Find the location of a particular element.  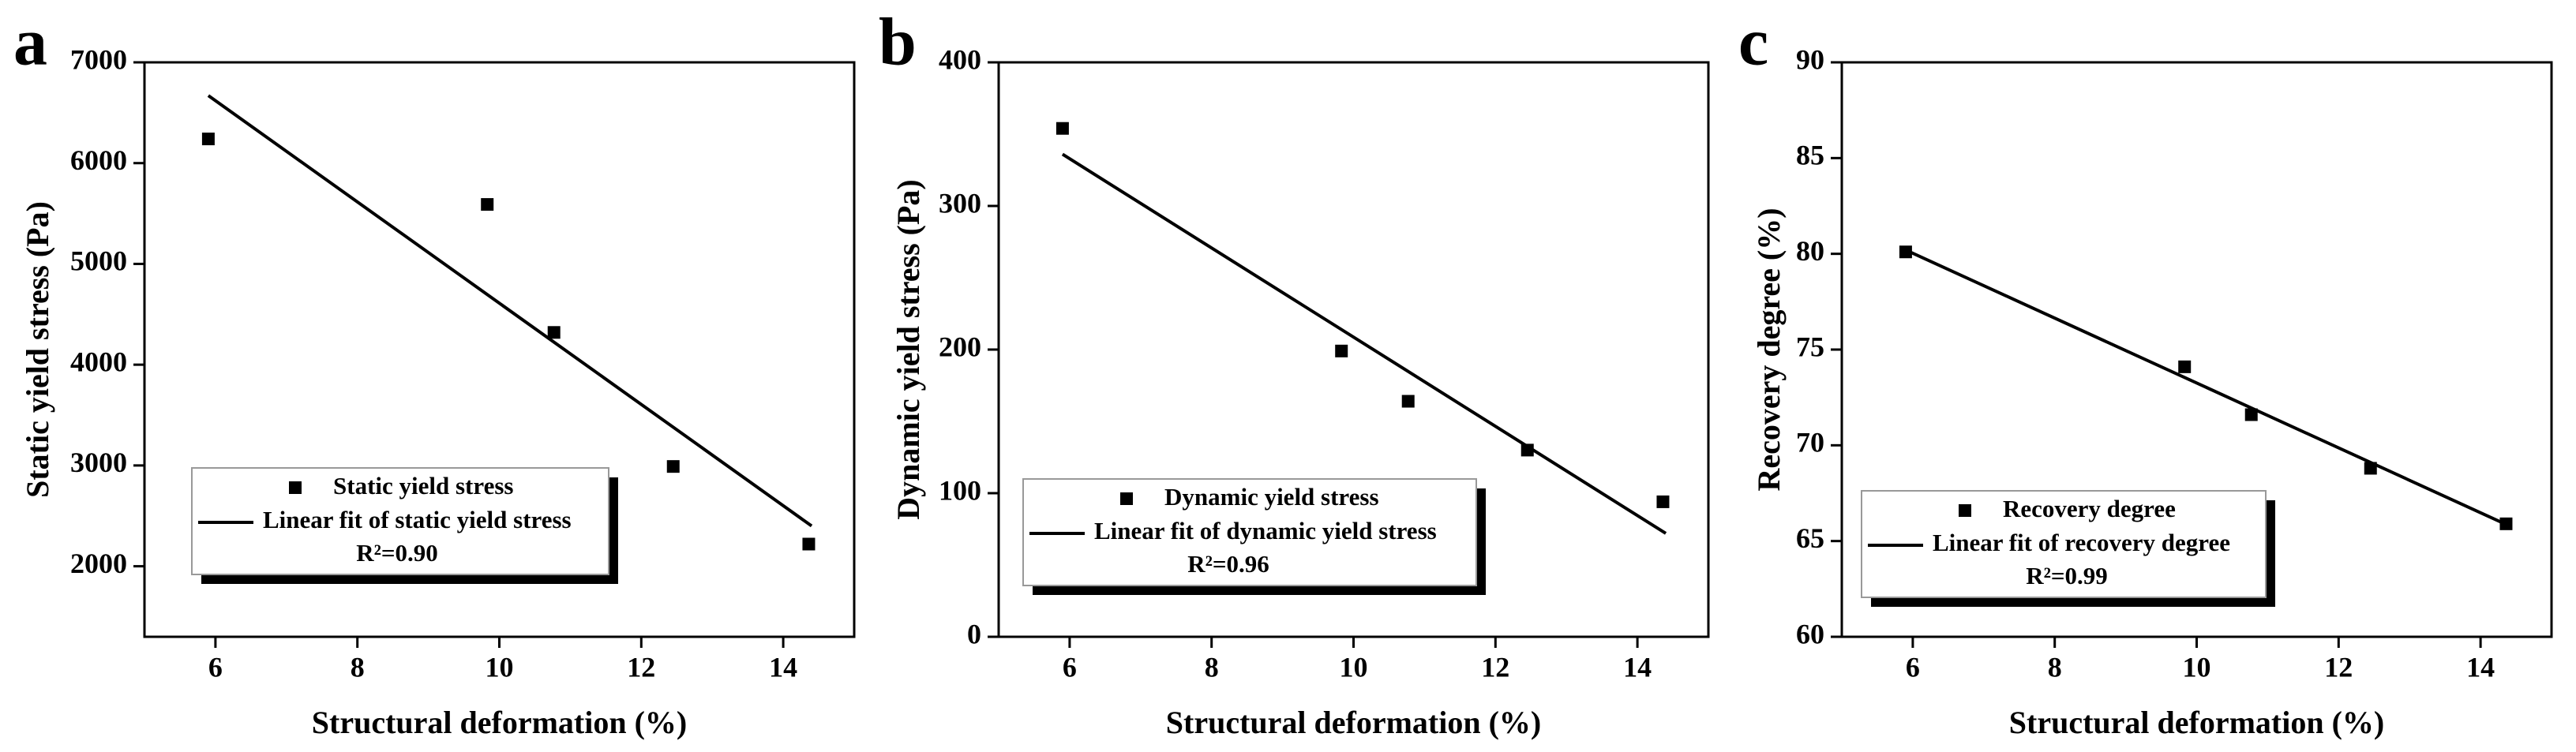

y-tick-label: 60 is located at coordinates (1810, 633).